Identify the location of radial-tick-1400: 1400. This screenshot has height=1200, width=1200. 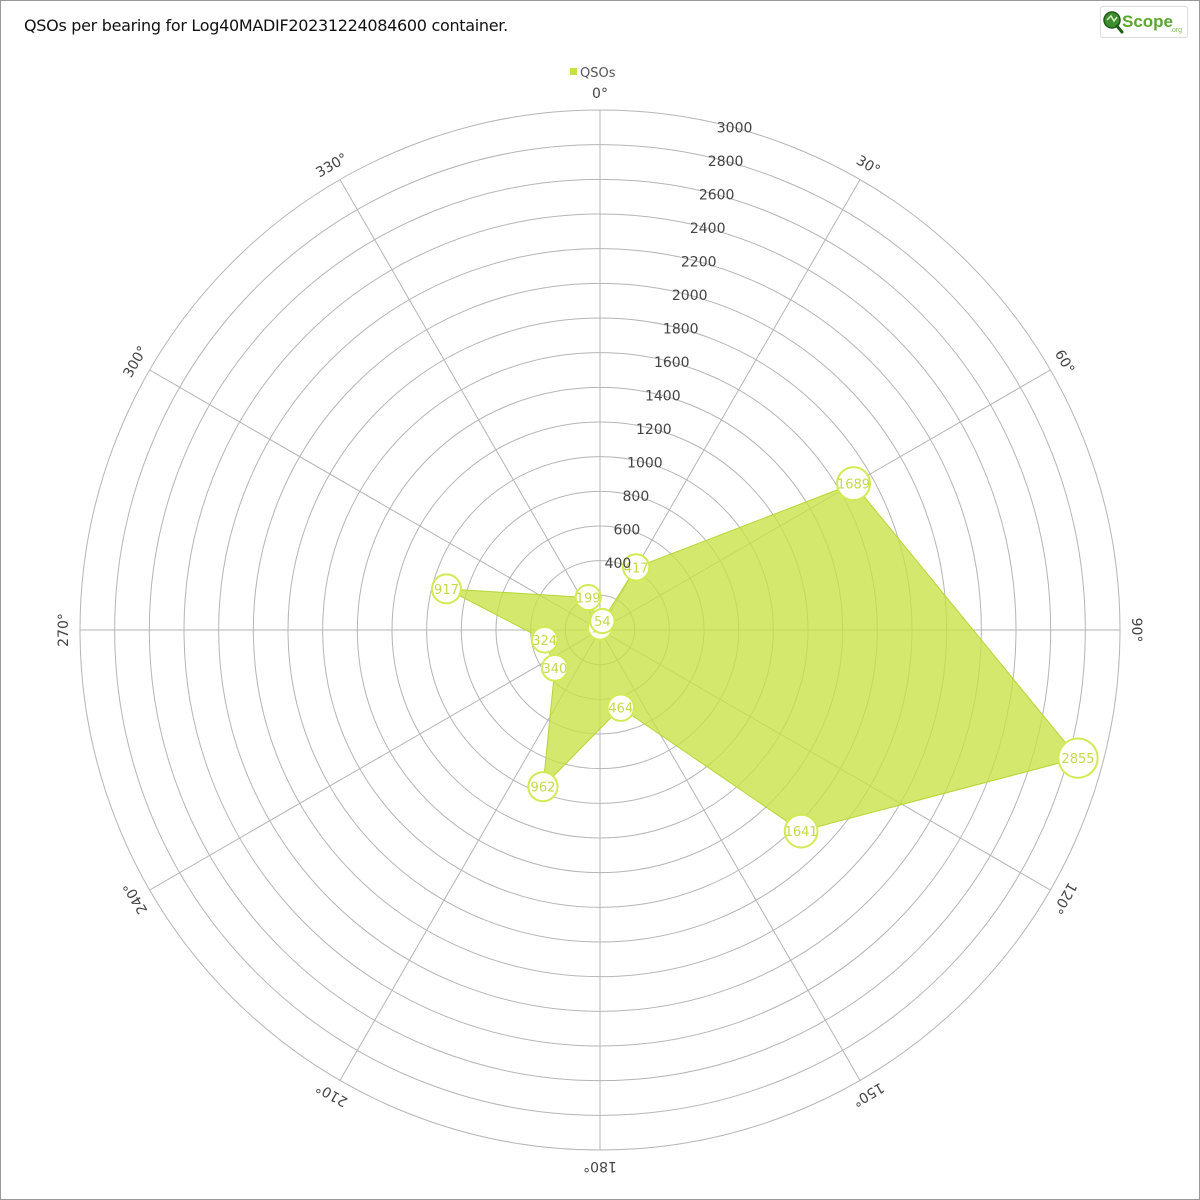
(663, 397).